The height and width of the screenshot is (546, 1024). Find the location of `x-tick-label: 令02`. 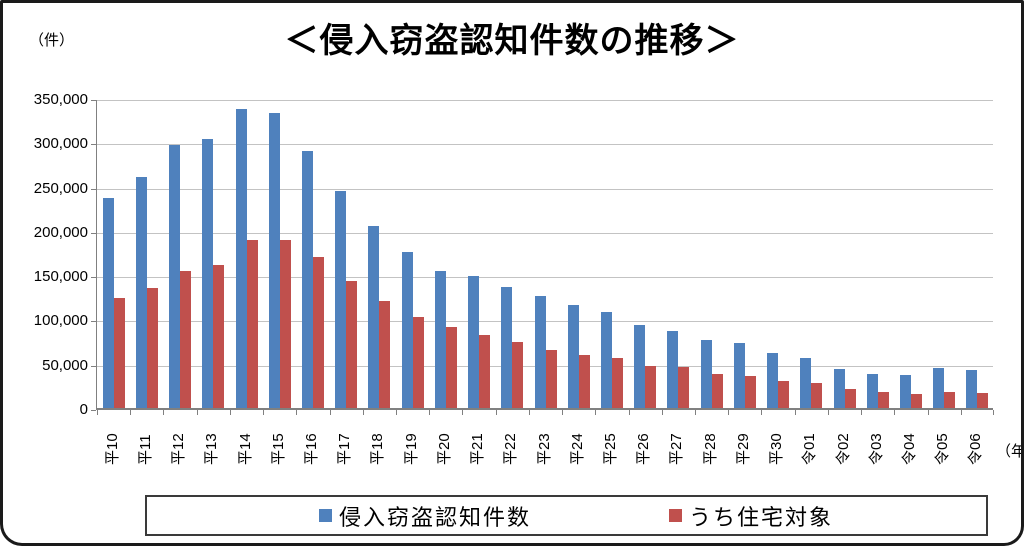

x-tick-label: 令02 is located at coordinates (843, 449).